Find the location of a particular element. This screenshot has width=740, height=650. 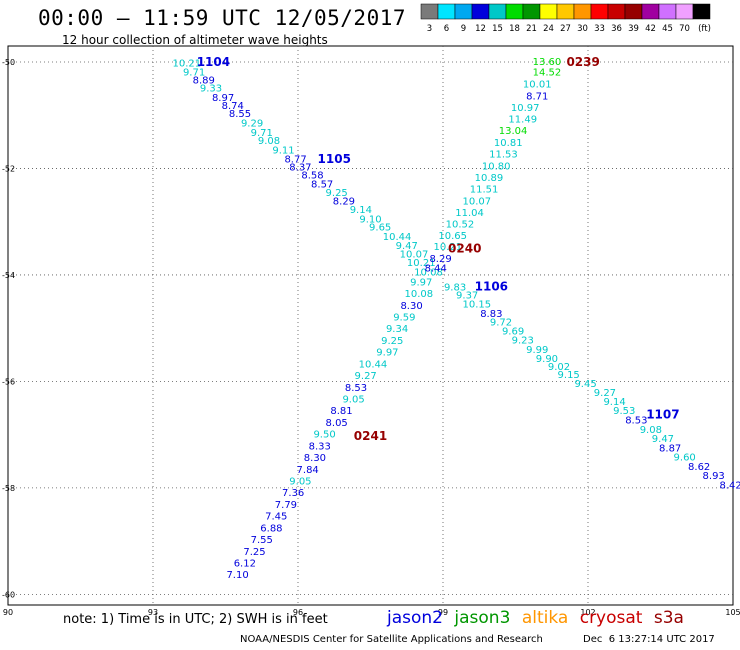

wave-height-label: 9.05 is located at coordinates (300, 481).